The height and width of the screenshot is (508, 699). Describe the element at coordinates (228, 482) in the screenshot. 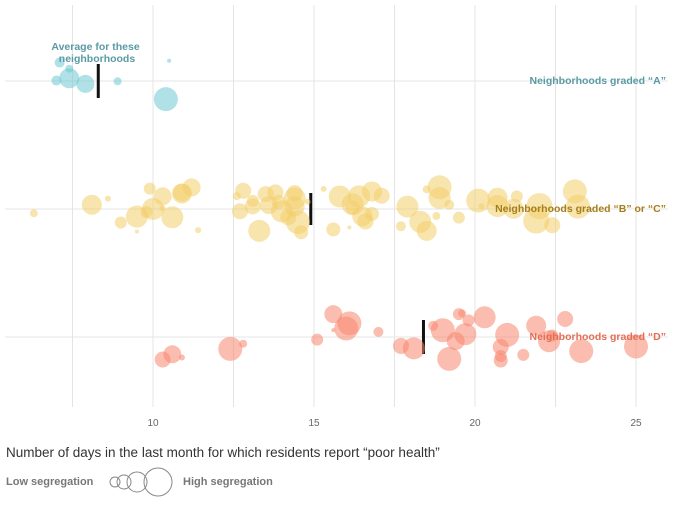

I see `legend-high-label: High segregation` at that location.